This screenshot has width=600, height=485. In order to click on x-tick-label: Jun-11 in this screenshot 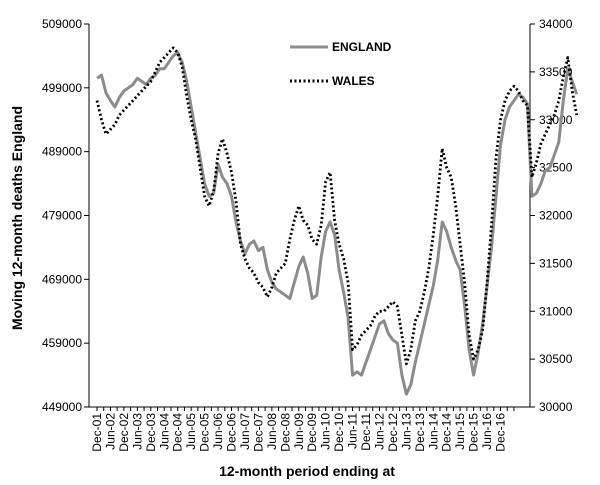, I will do `click(353, 431)`.